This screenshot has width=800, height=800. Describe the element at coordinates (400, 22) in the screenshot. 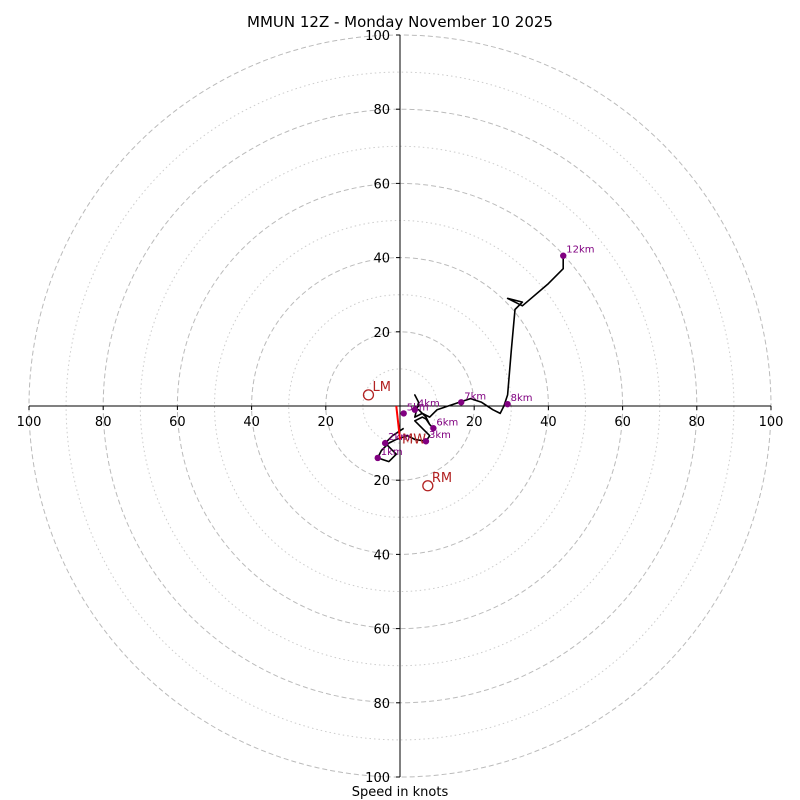

I see `chart-title: MMUN 12Z - Monday November 10 2025` at that location.